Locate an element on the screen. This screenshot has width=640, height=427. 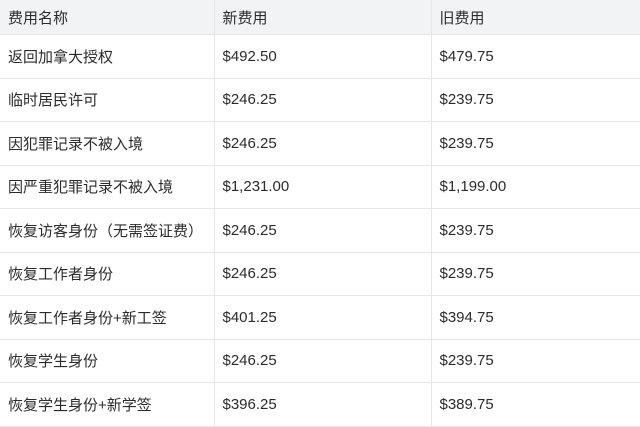
cell-new-fee: $1,231.00 is located at coordinates (323, 187).